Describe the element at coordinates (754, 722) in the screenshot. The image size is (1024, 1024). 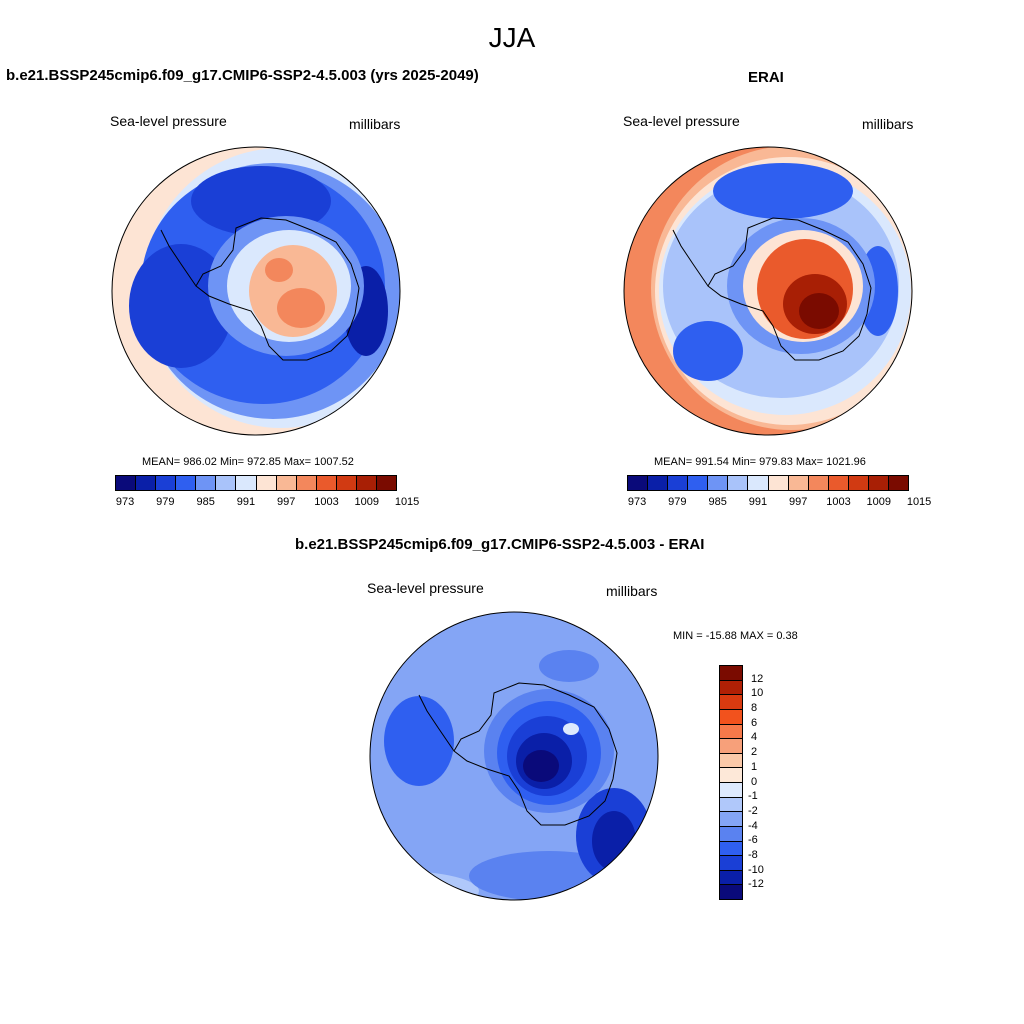
I see `diff-colorbar-tick-label: 6` at that location.